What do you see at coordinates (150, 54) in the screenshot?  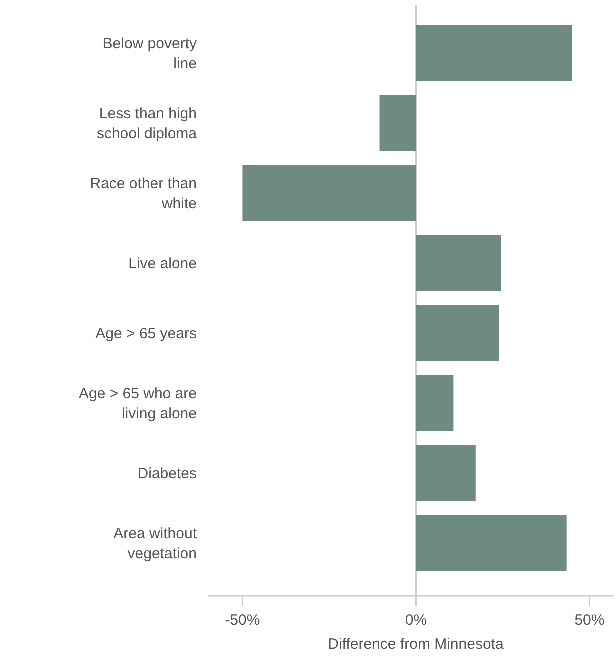 I see `y-tick-label: Below poverty line` at bounding box center [150, 54].